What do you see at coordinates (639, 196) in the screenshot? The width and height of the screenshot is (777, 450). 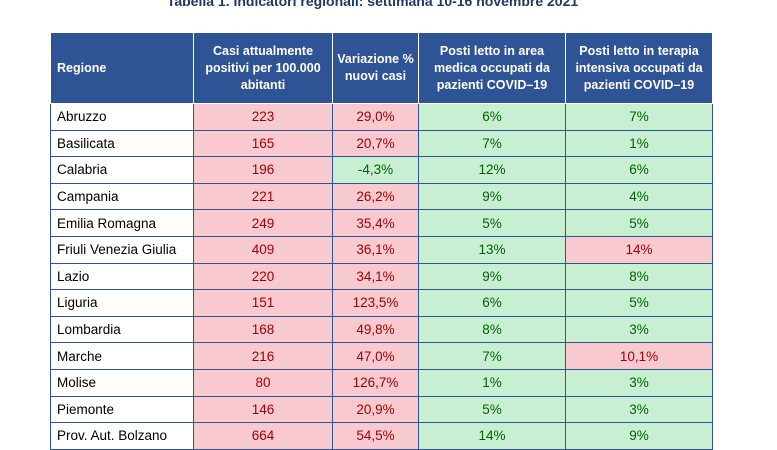 I see `value-cell: 4%` at bounding box center [639, 196].